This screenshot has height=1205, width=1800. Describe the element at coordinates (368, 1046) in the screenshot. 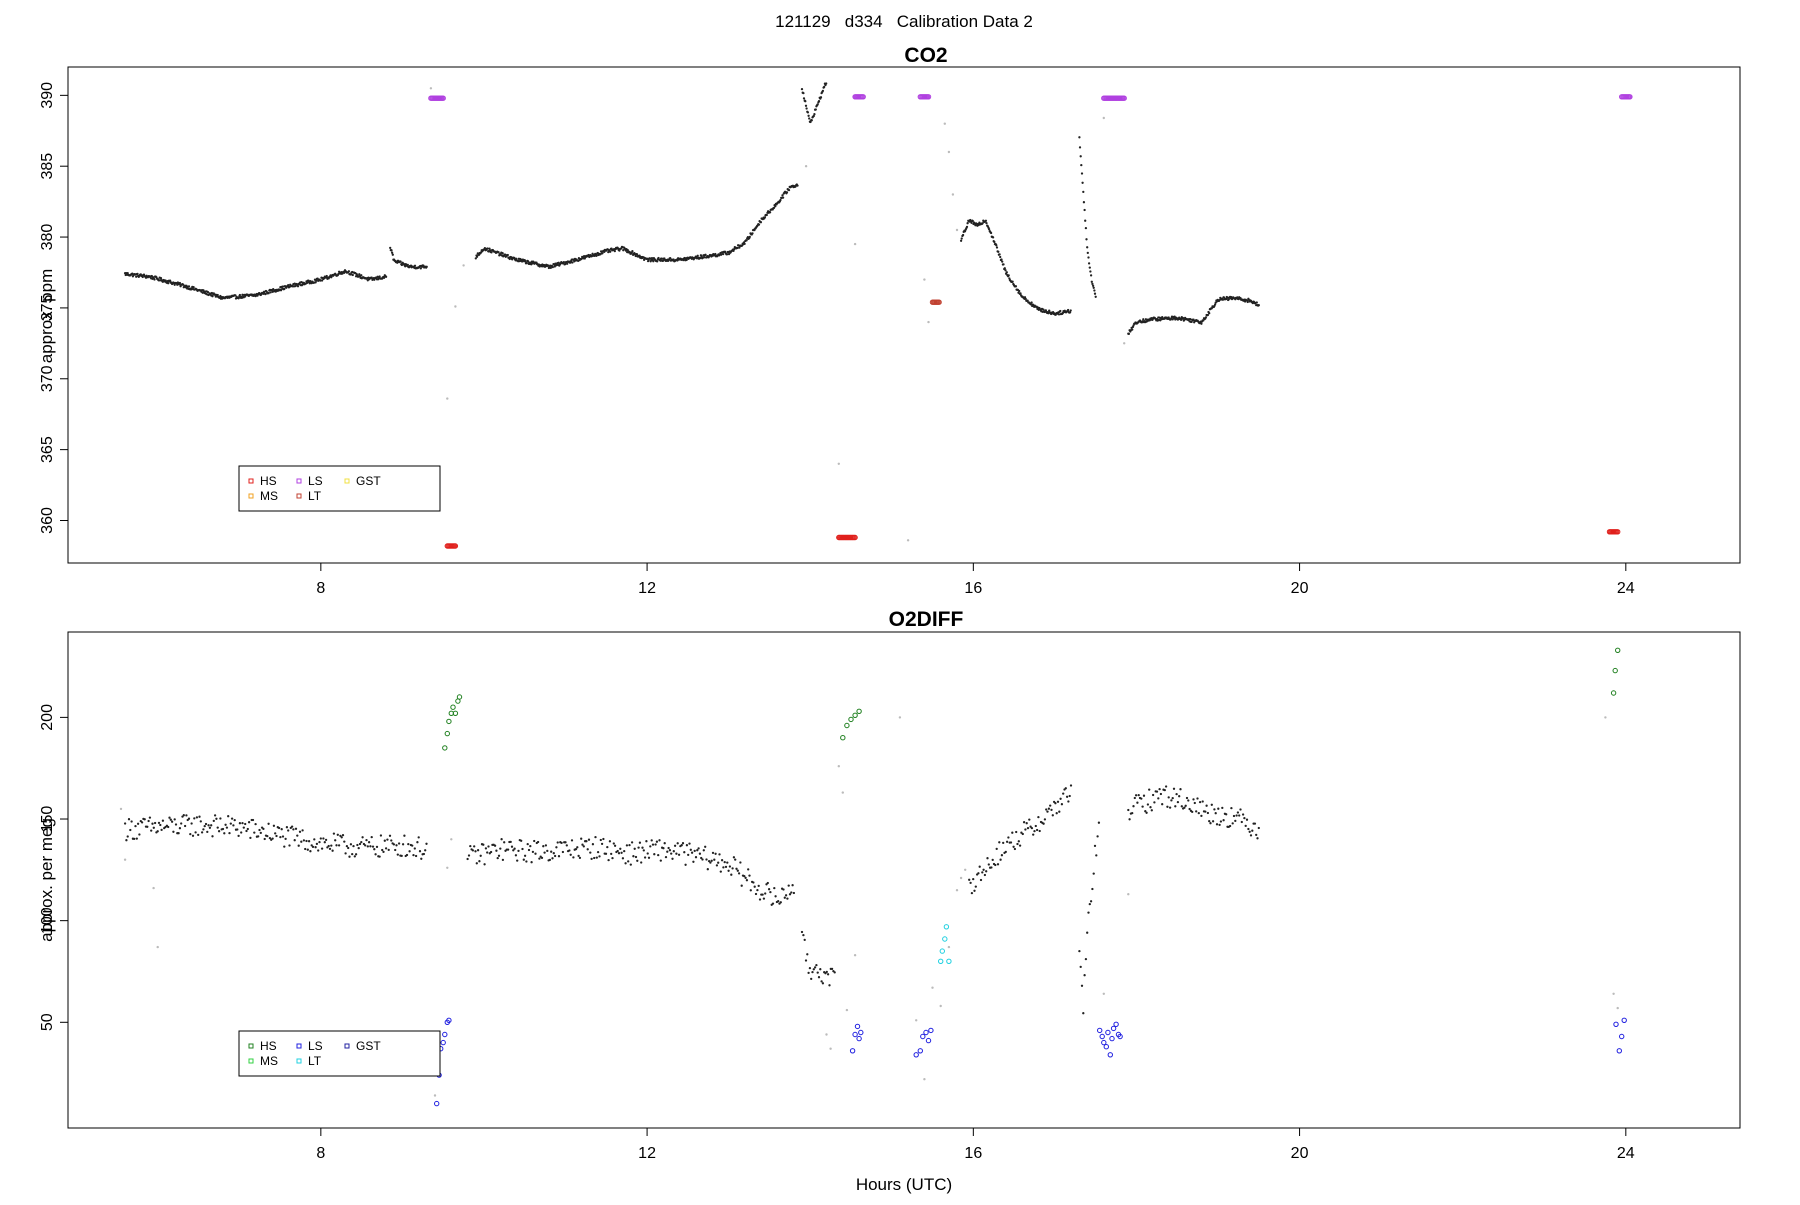

I see `o2diff-legend-label-gst: GST` at that location.